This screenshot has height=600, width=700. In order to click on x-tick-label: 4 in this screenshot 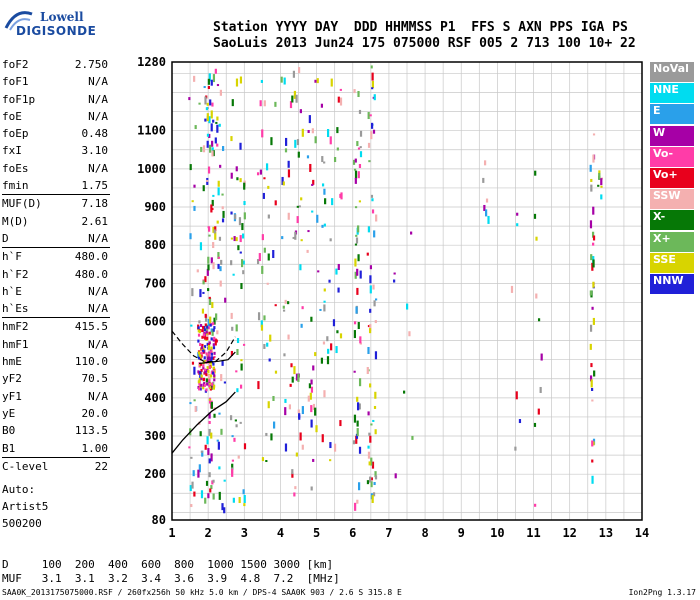, I will do `click(280, 533)`.